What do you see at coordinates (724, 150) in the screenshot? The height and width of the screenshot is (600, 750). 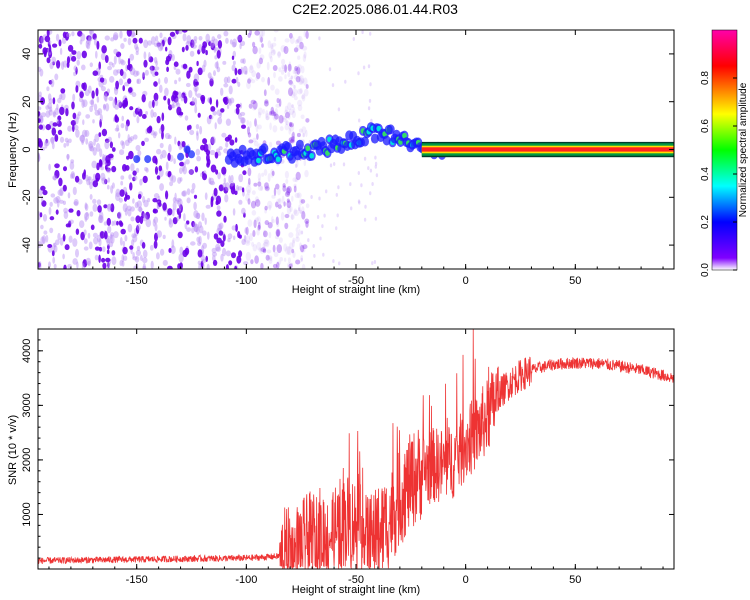 I see `colorbar-gradient` at bounding box center [724, 150].